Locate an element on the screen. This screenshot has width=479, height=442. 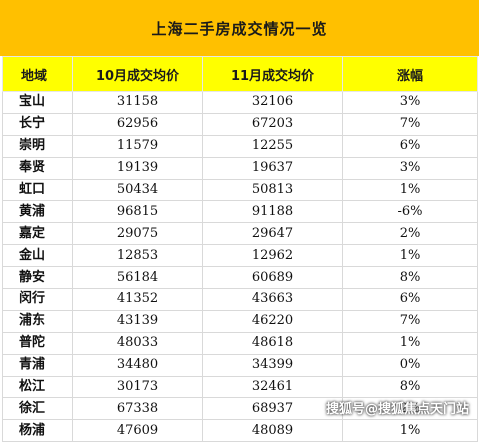
nov-price-cell: 29647 is located at coordinates (272, 234).